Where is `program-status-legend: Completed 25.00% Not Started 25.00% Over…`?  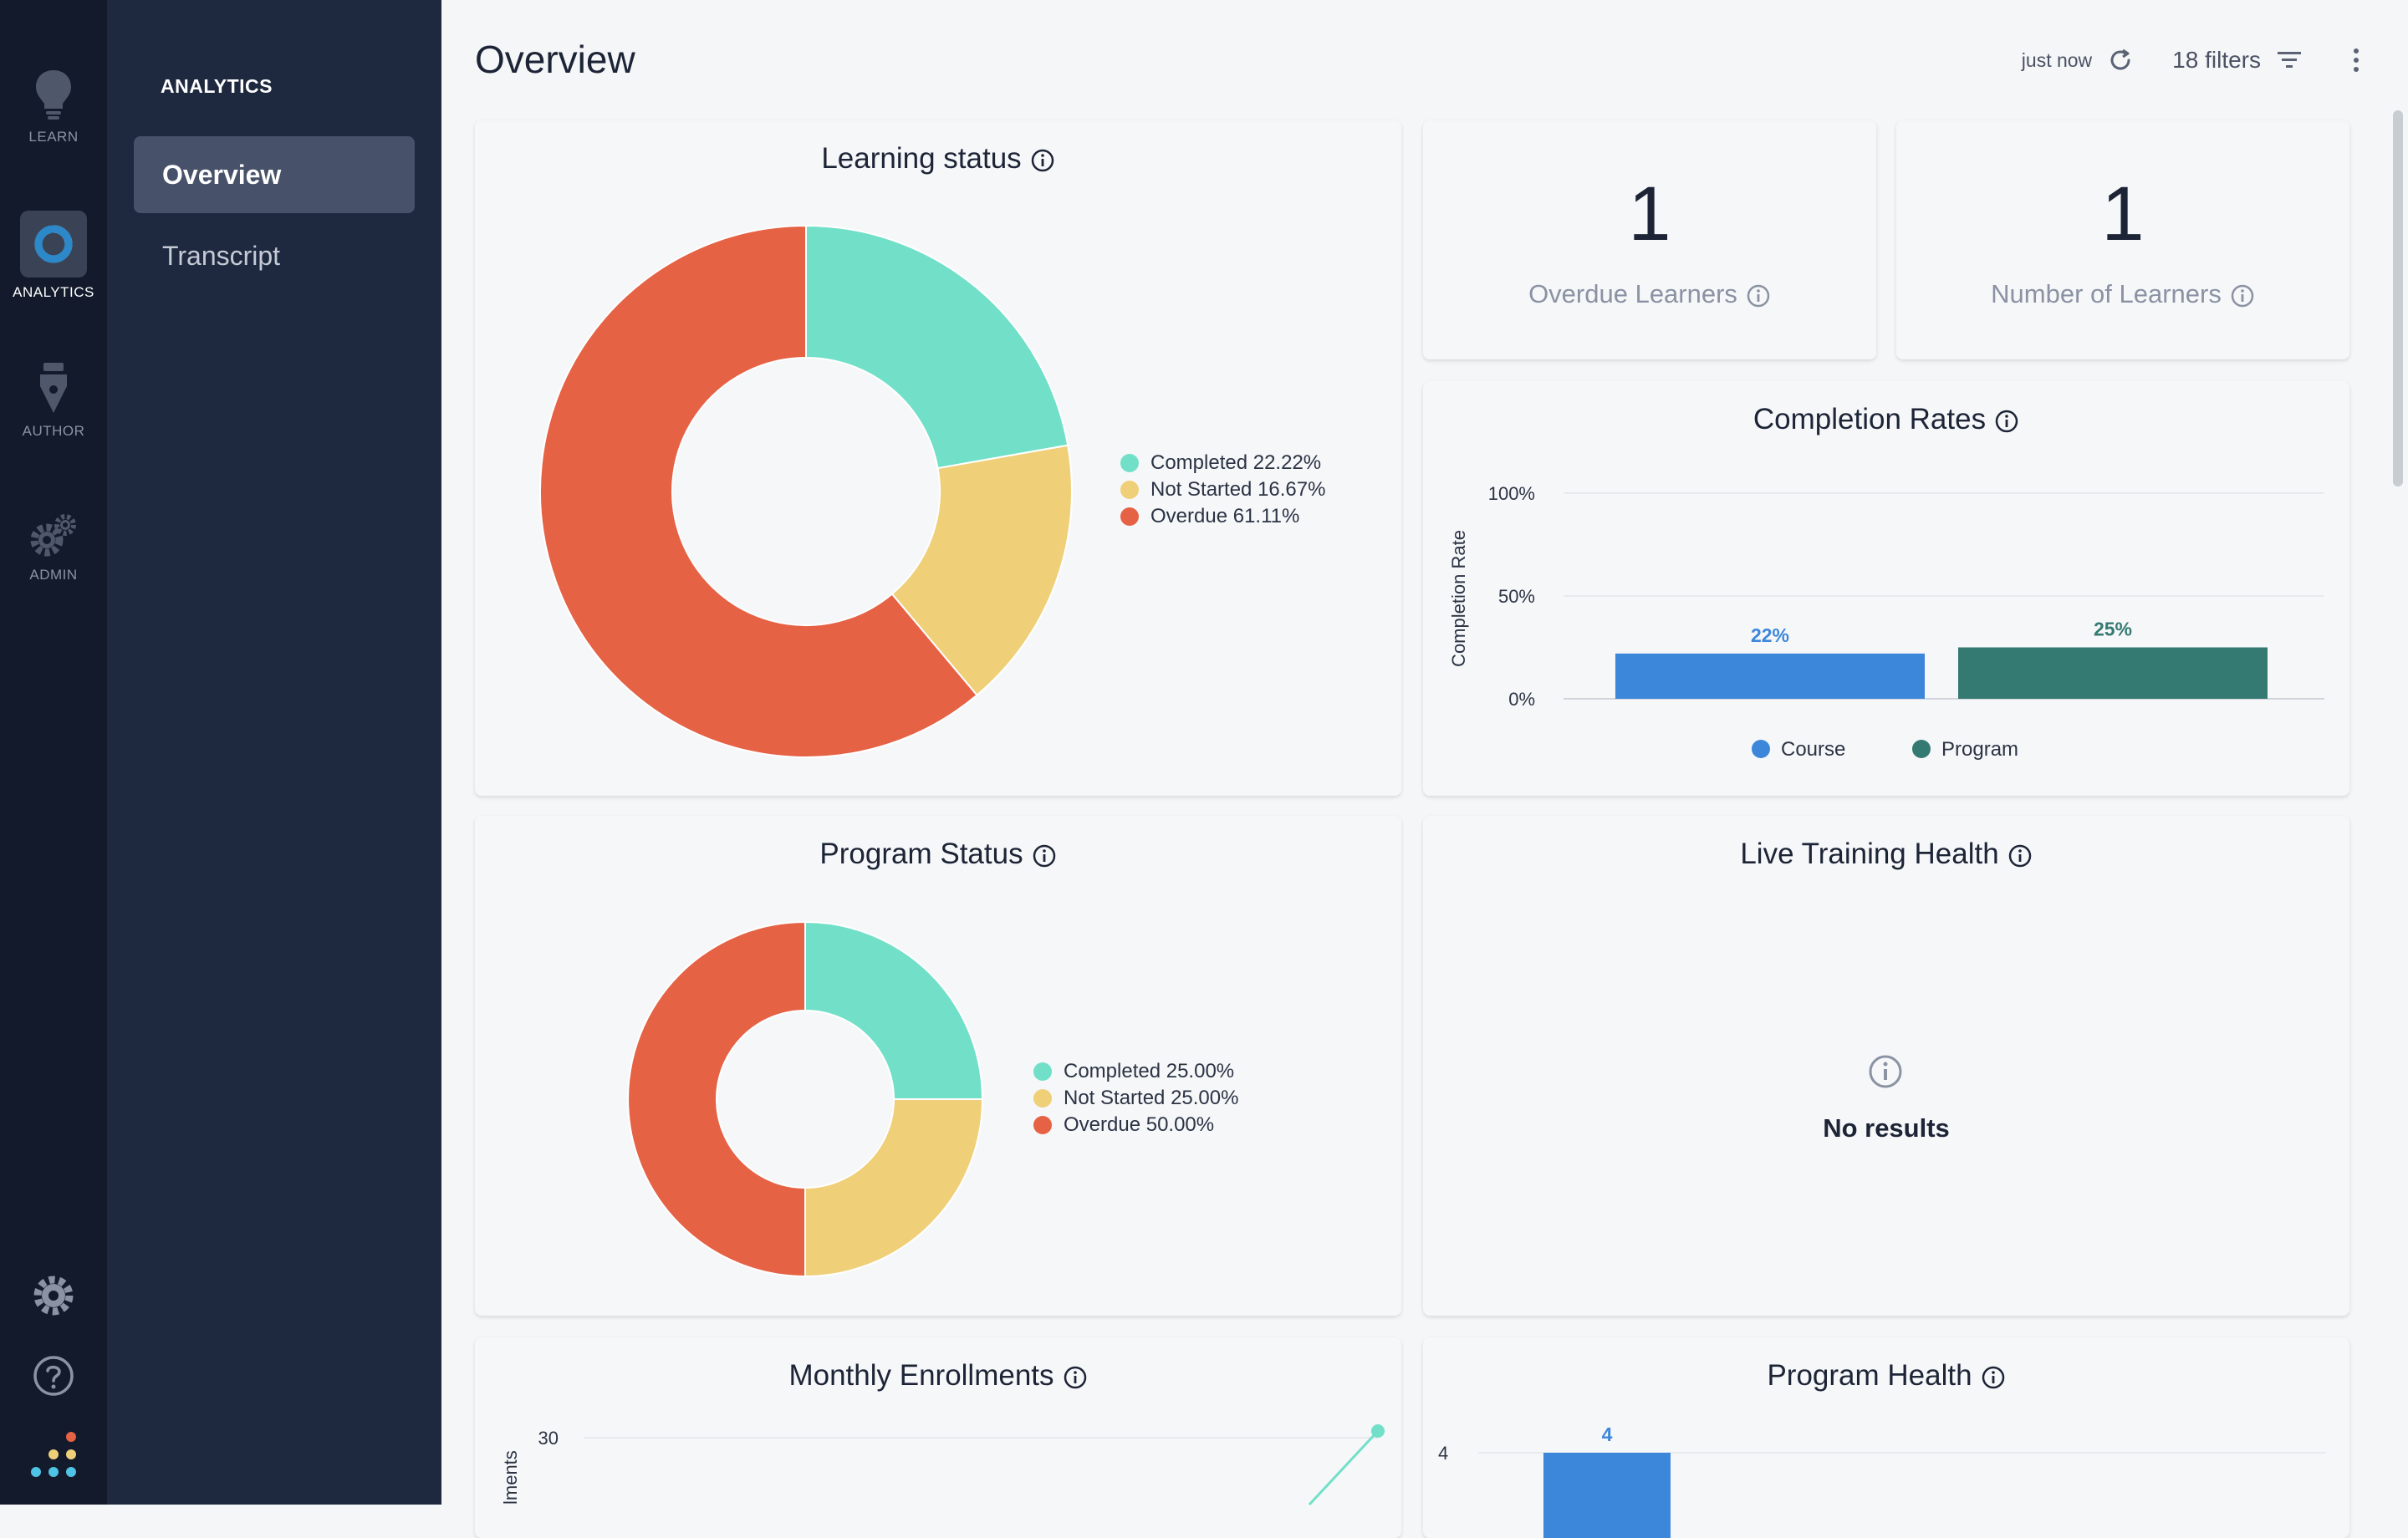 program-status-legend: Completed 25.00% Not Started 25.00% Over… is located at coordinates (1135, 1098).